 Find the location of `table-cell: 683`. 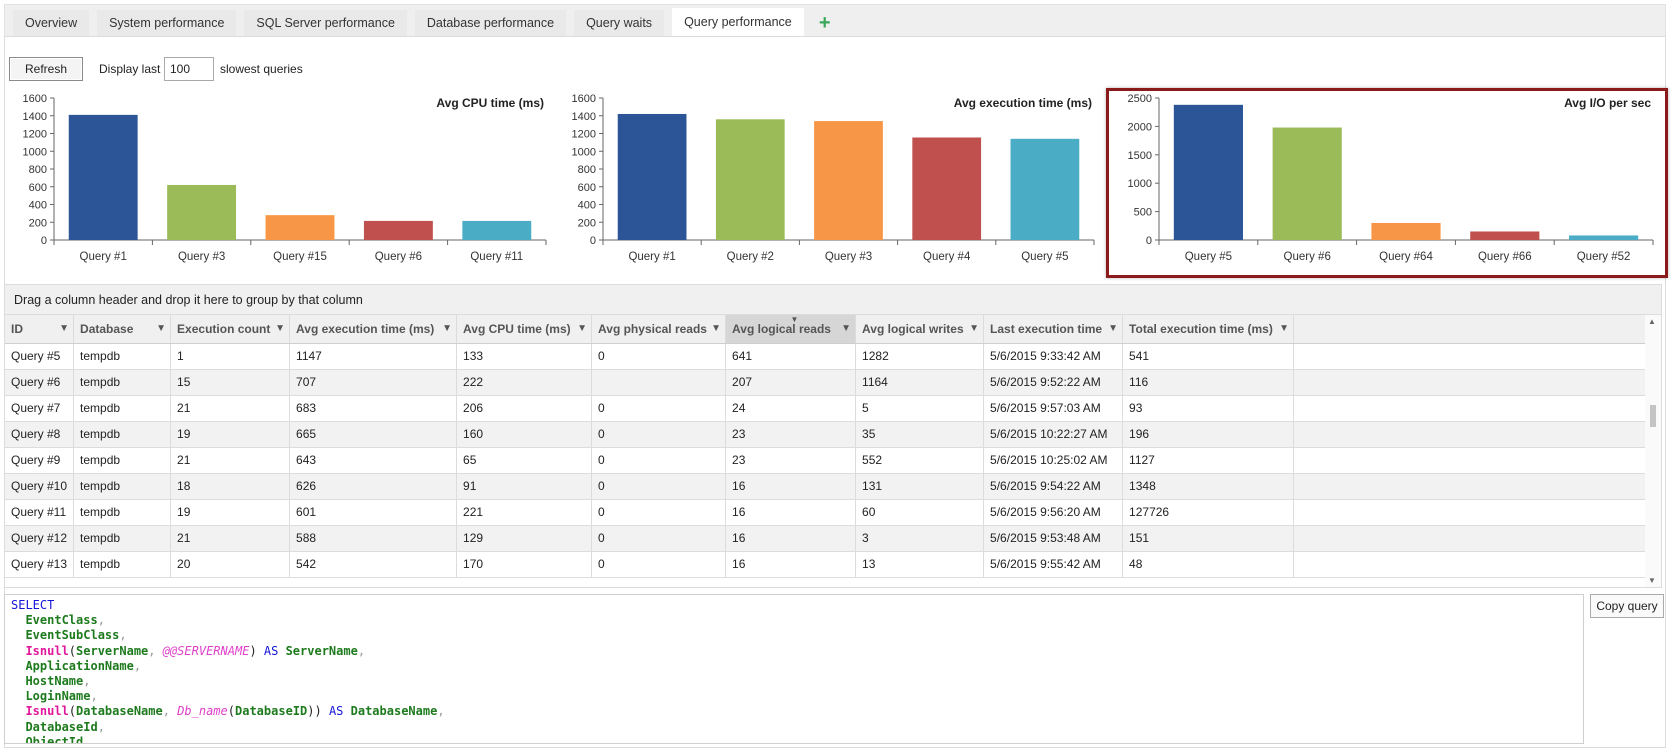

table-cell: 683 is located at coordinates (373, 408).